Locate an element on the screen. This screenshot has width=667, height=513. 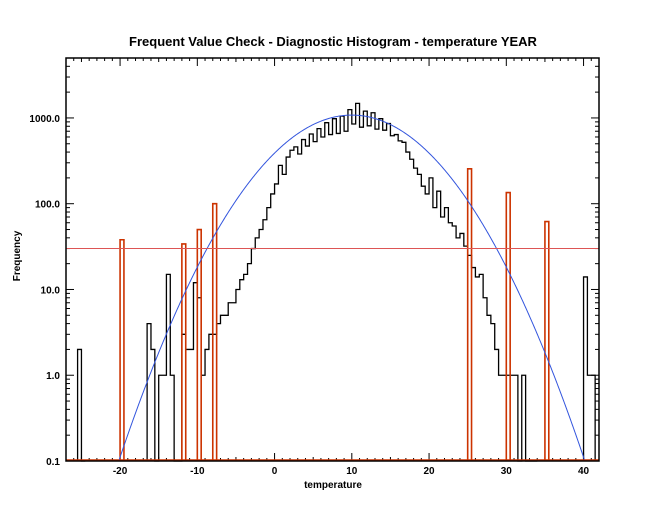
y-tick-labels: 0.1 1.0 10.0 100.0 1000.0 is located at coordinates (44, 291).